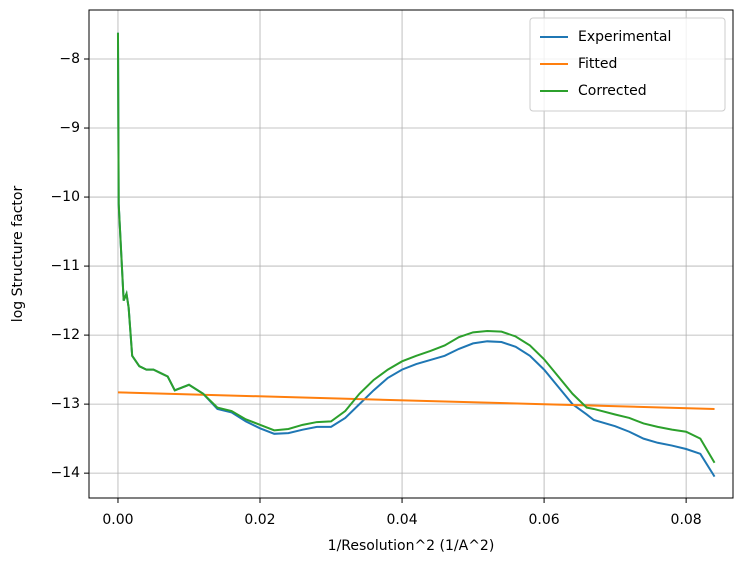  Describe the element at coordinates (65, 473) in the screenshot. I see `y-tick-label: −14` at that location.